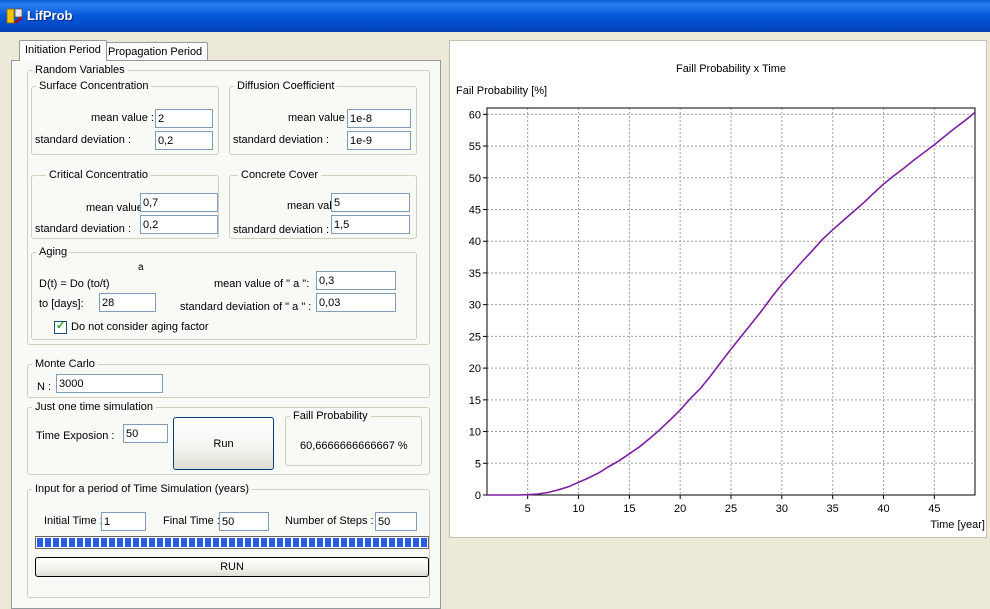 This screenshot has width=990, height=609. Describe the element at coordinates (495, 16) in the screenshot. I see `title-bar: LifProb` at that location.